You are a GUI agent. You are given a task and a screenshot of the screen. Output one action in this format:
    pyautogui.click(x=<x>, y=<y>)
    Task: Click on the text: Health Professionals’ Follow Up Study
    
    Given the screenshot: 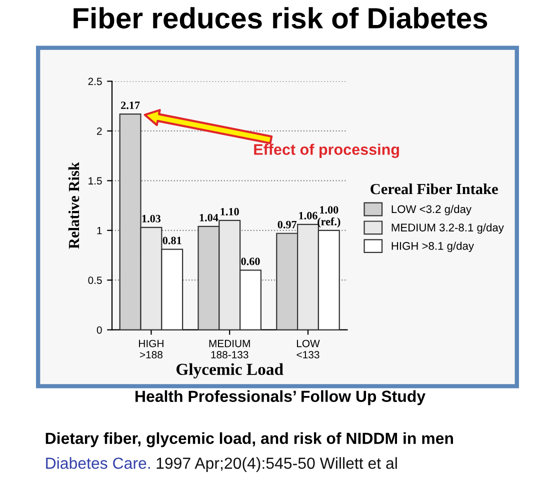 What is the action you would take?
    pyautogui.click(x=281, y=398)
    